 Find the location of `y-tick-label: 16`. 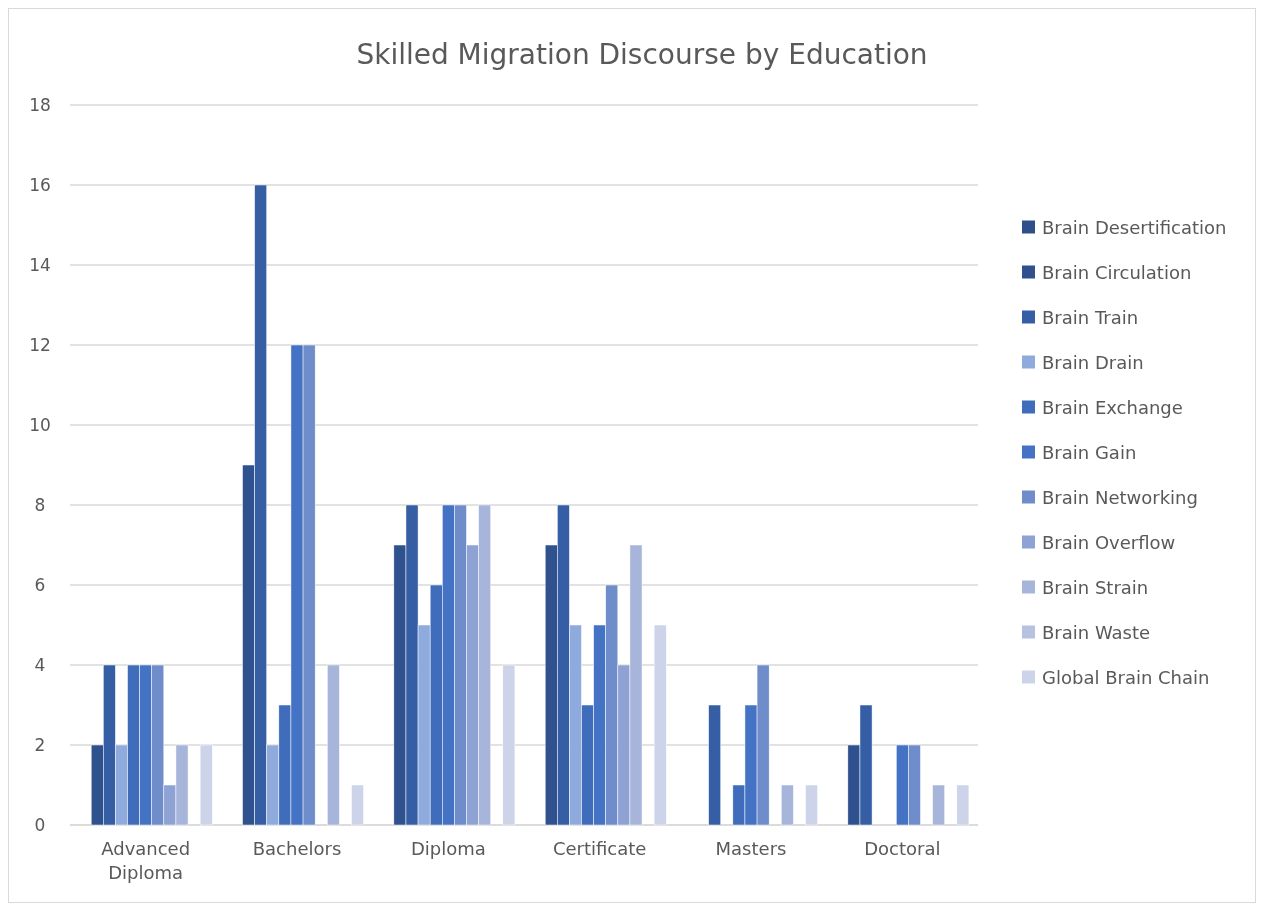

y-tick-label: 16 is located at coordinates (40, 184).